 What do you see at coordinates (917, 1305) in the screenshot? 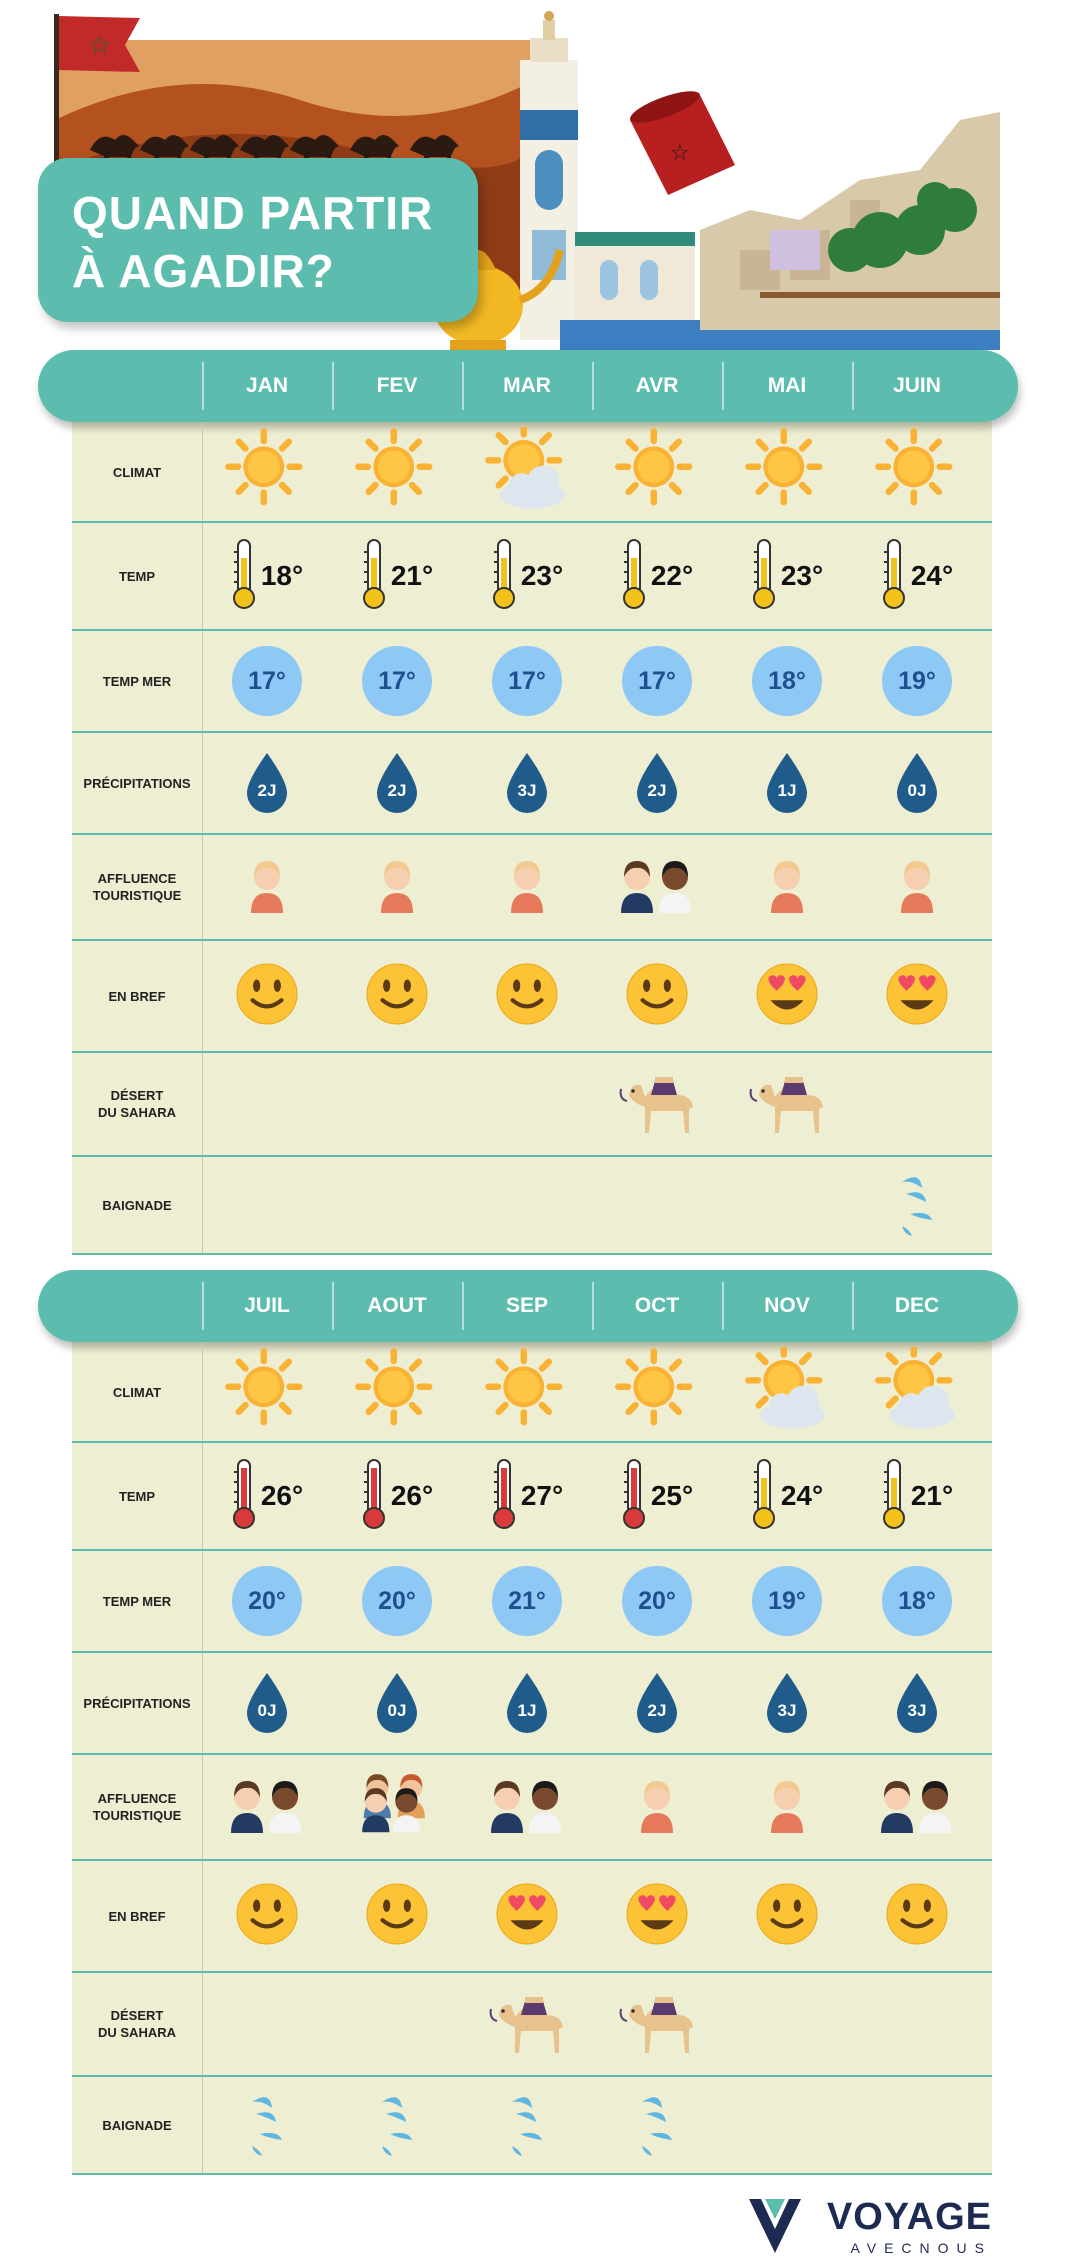
I see `month-header-dec: DEC` at bounding box center [917, 1305].